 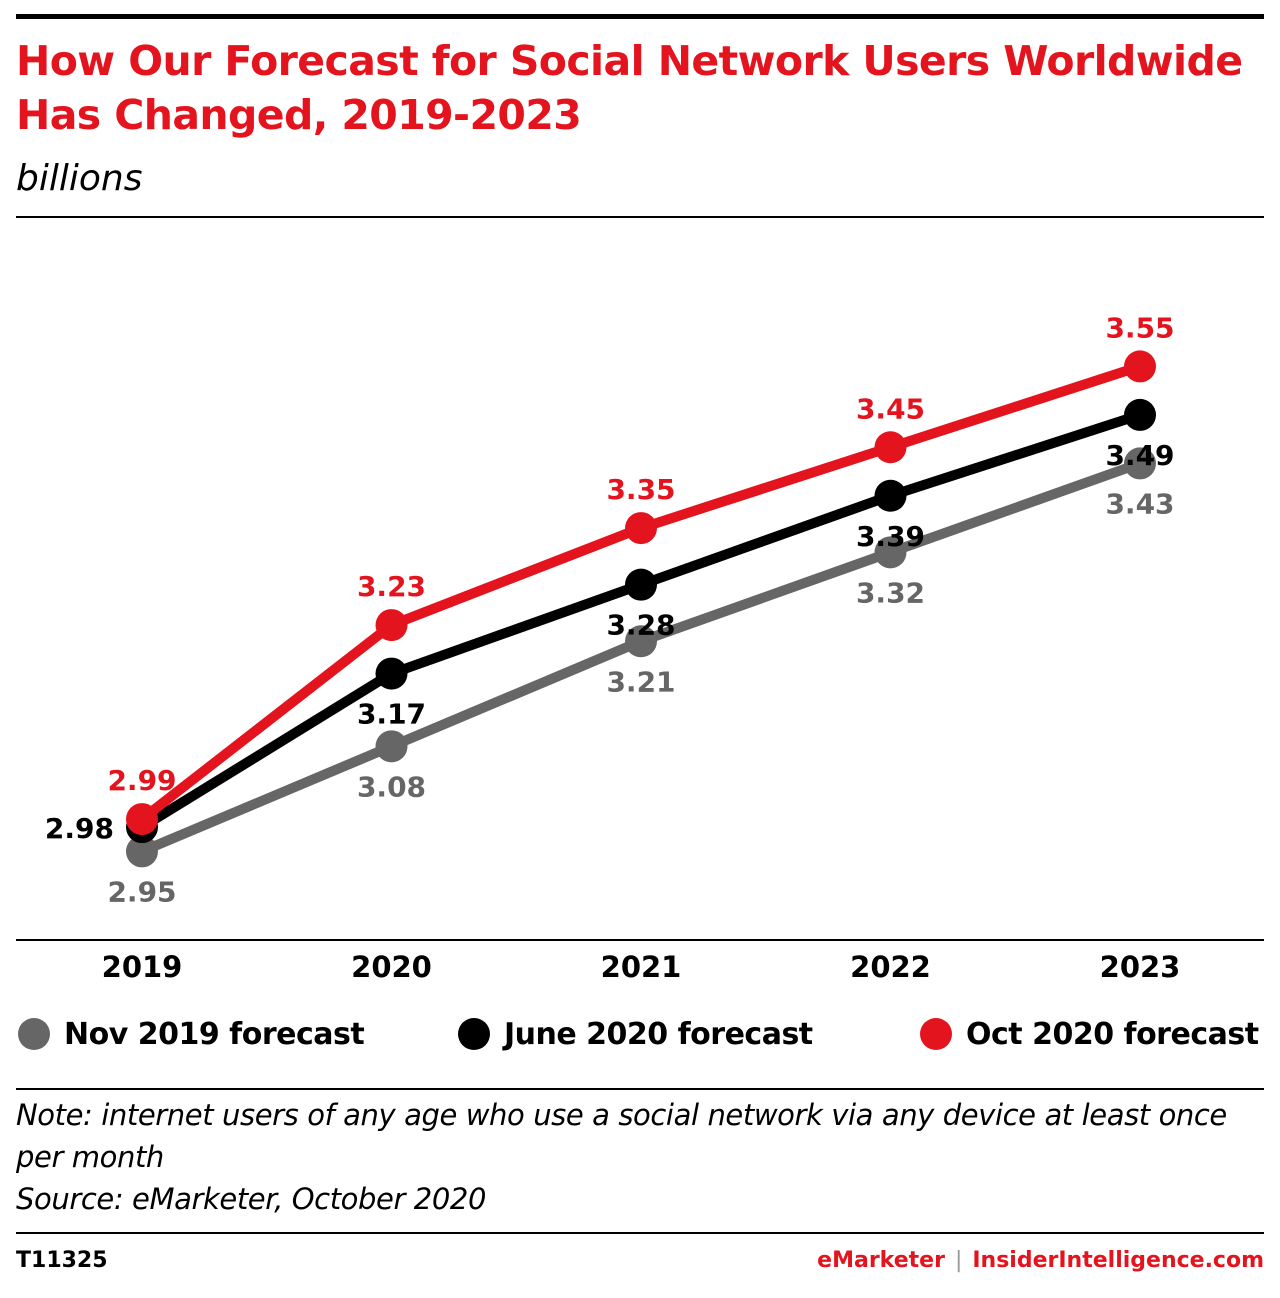 I want to click on chart-subtitle: billions, so click(x=79, y=178).